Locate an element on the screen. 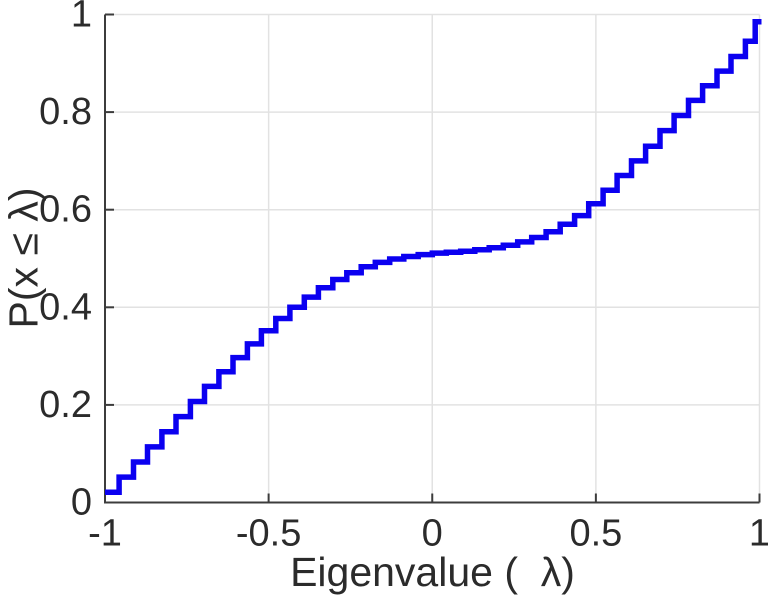  y-tick-label: 0 is located at coordinates (81, 503).